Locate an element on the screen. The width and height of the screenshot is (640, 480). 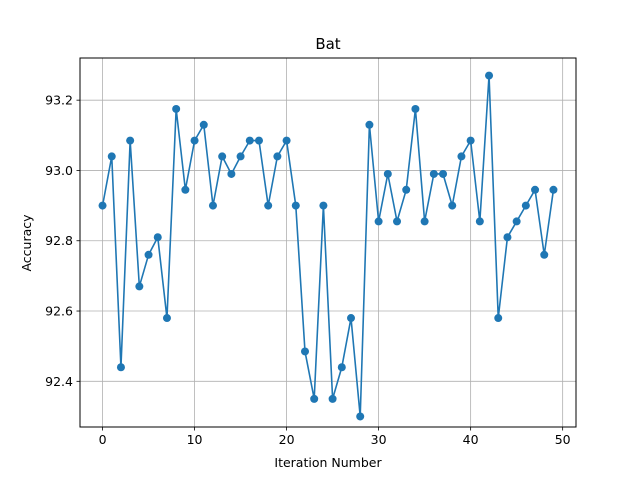
y-tick-label: 93.2 is located at coordinates (59, 100).